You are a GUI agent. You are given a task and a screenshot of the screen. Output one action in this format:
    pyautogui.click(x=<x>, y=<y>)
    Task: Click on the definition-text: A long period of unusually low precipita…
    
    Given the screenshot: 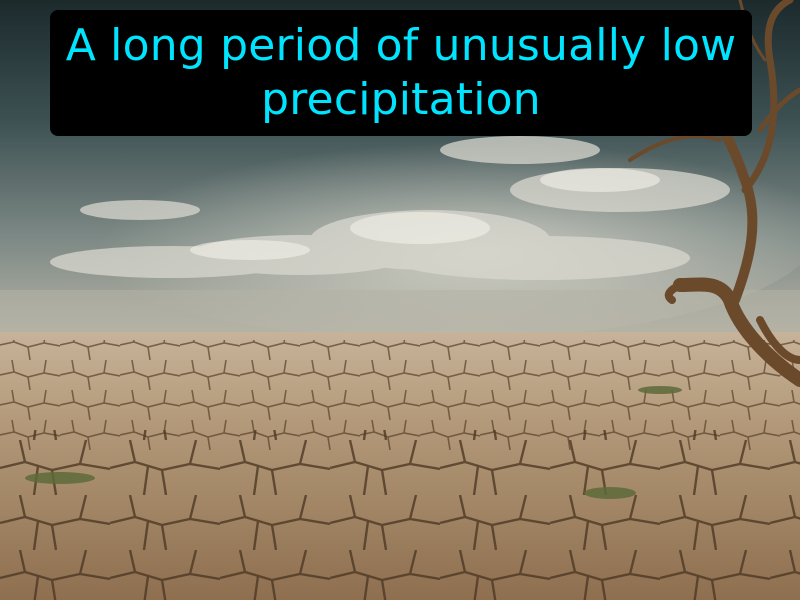 What is the action you would take?
    pyautogui.click(x=401, y=72)
    